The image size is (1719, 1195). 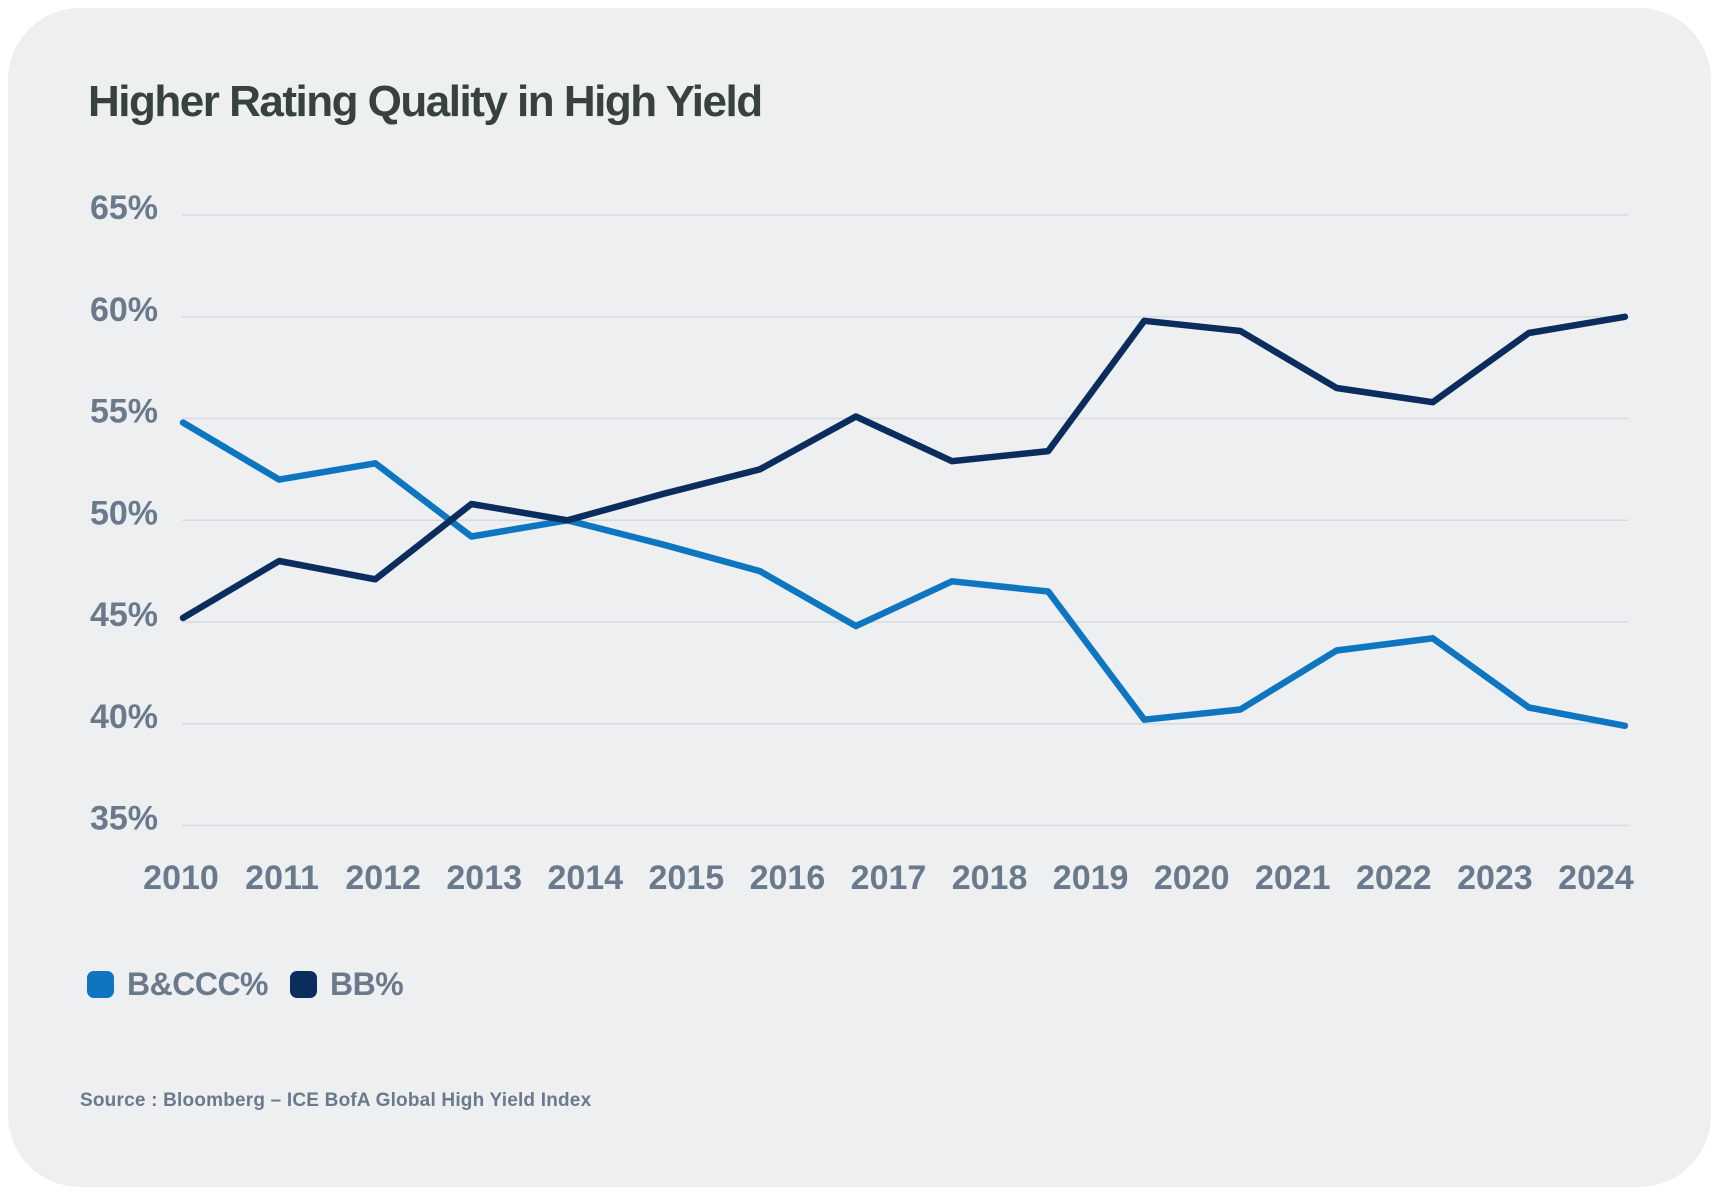 I want to click on x-axis-tick: 2022, so click(x=1394, y=878).